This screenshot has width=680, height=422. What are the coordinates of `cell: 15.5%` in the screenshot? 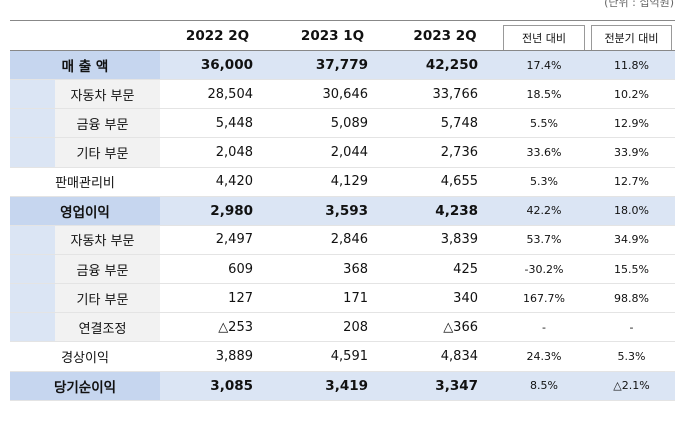 It's located at (631, 269).